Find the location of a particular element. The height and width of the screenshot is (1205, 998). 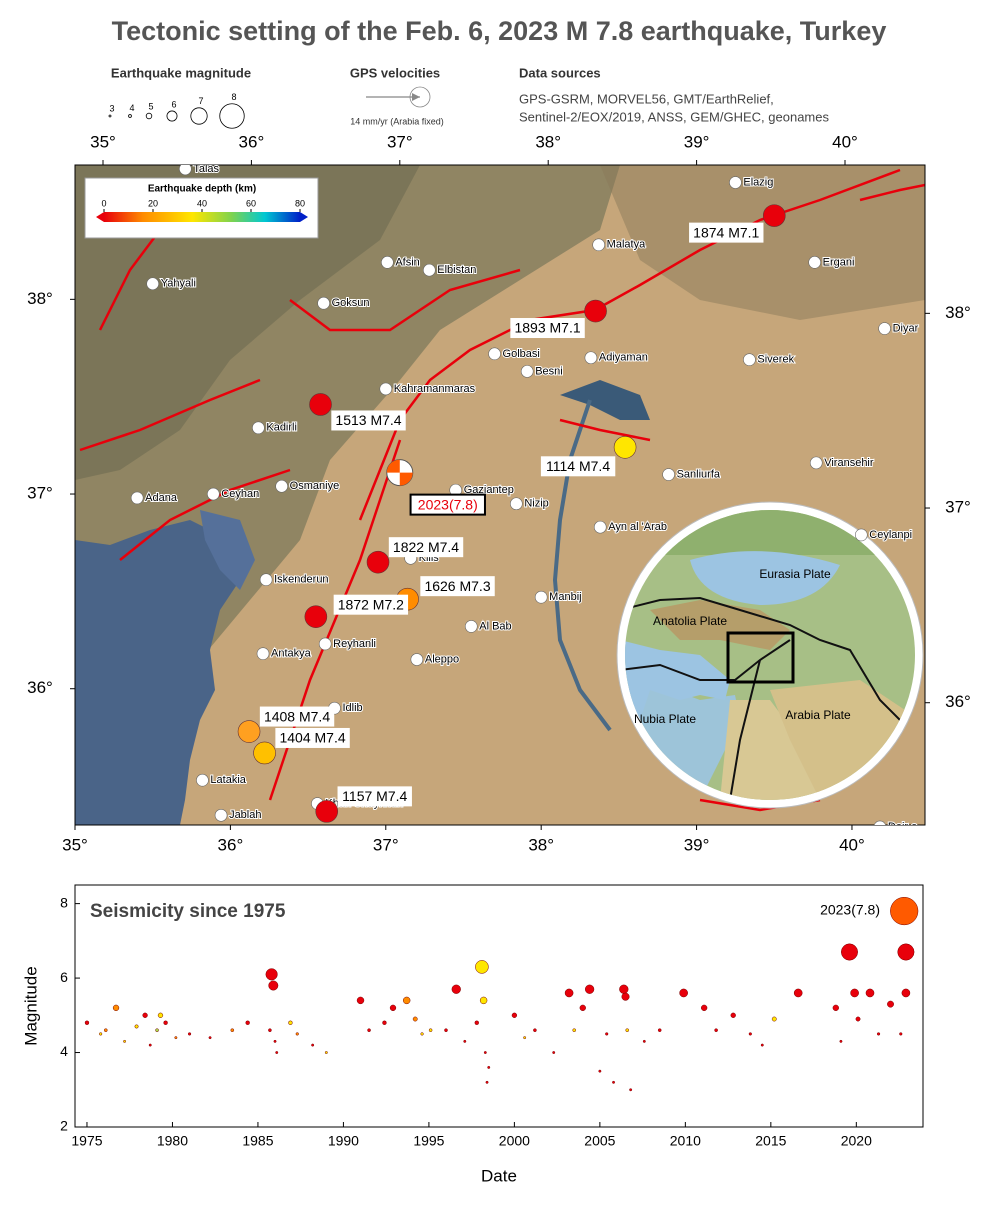

city-label: Kadirli is located at coordinates (281, 428).